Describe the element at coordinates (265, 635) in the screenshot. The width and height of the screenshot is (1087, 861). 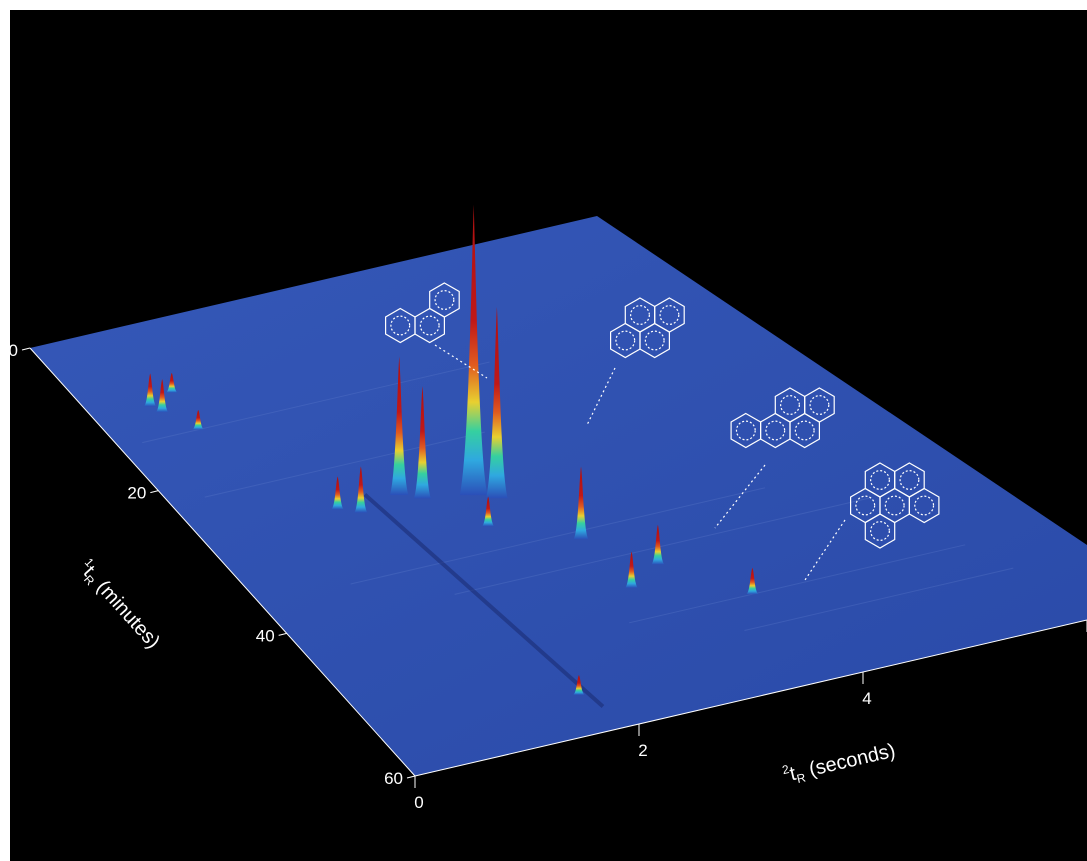
I see `x-tick-label: 40` at that location.